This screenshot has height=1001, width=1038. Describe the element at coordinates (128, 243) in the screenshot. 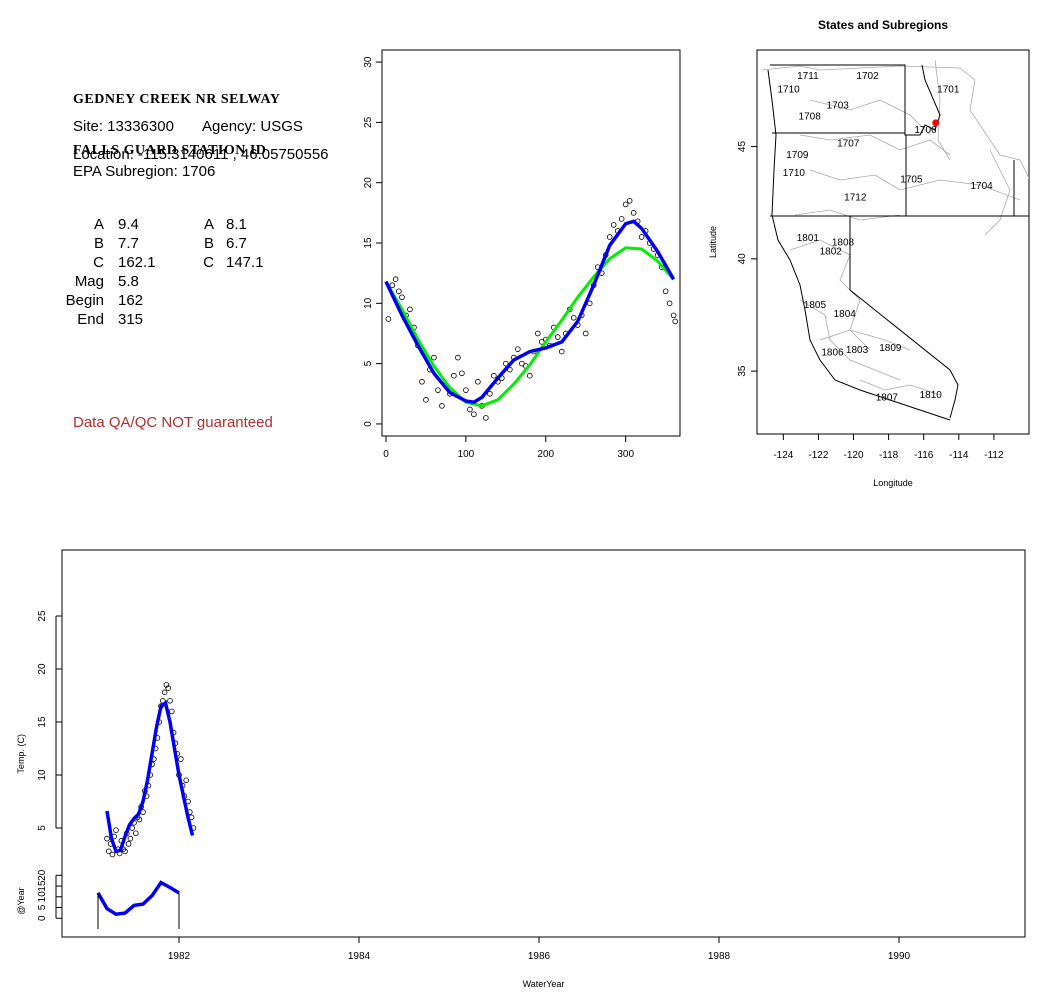

I see `param-value: 7.7` at that location.